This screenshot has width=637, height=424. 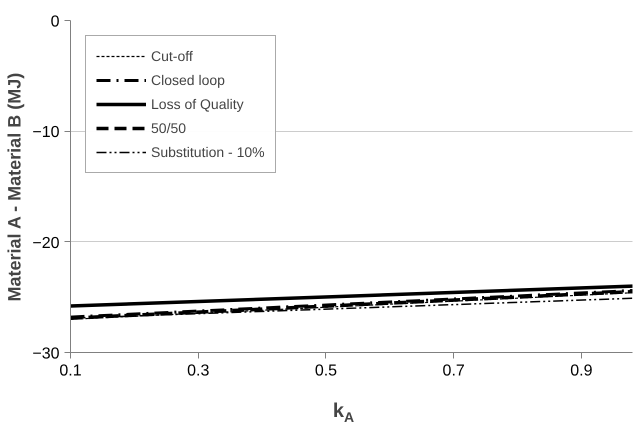 I want to click on legend-label: Substitution - 10%, so click(x=208, y=152).